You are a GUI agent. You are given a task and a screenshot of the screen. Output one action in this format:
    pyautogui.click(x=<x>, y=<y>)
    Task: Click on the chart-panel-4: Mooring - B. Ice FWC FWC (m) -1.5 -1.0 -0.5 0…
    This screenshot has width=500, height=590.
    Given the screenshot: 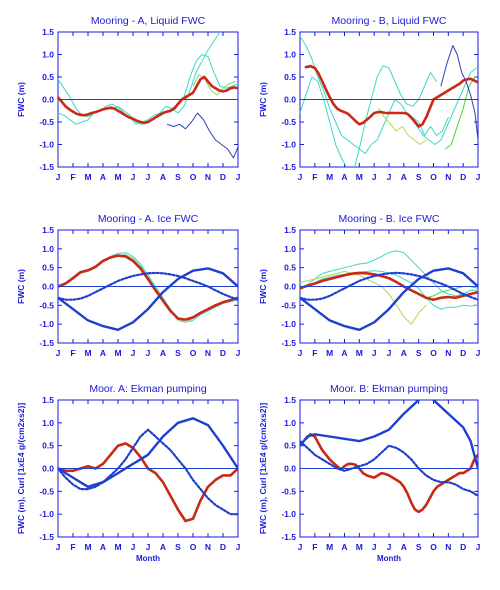 What is the action you would take?
    pyautogui.click(x=369, y=285)
    